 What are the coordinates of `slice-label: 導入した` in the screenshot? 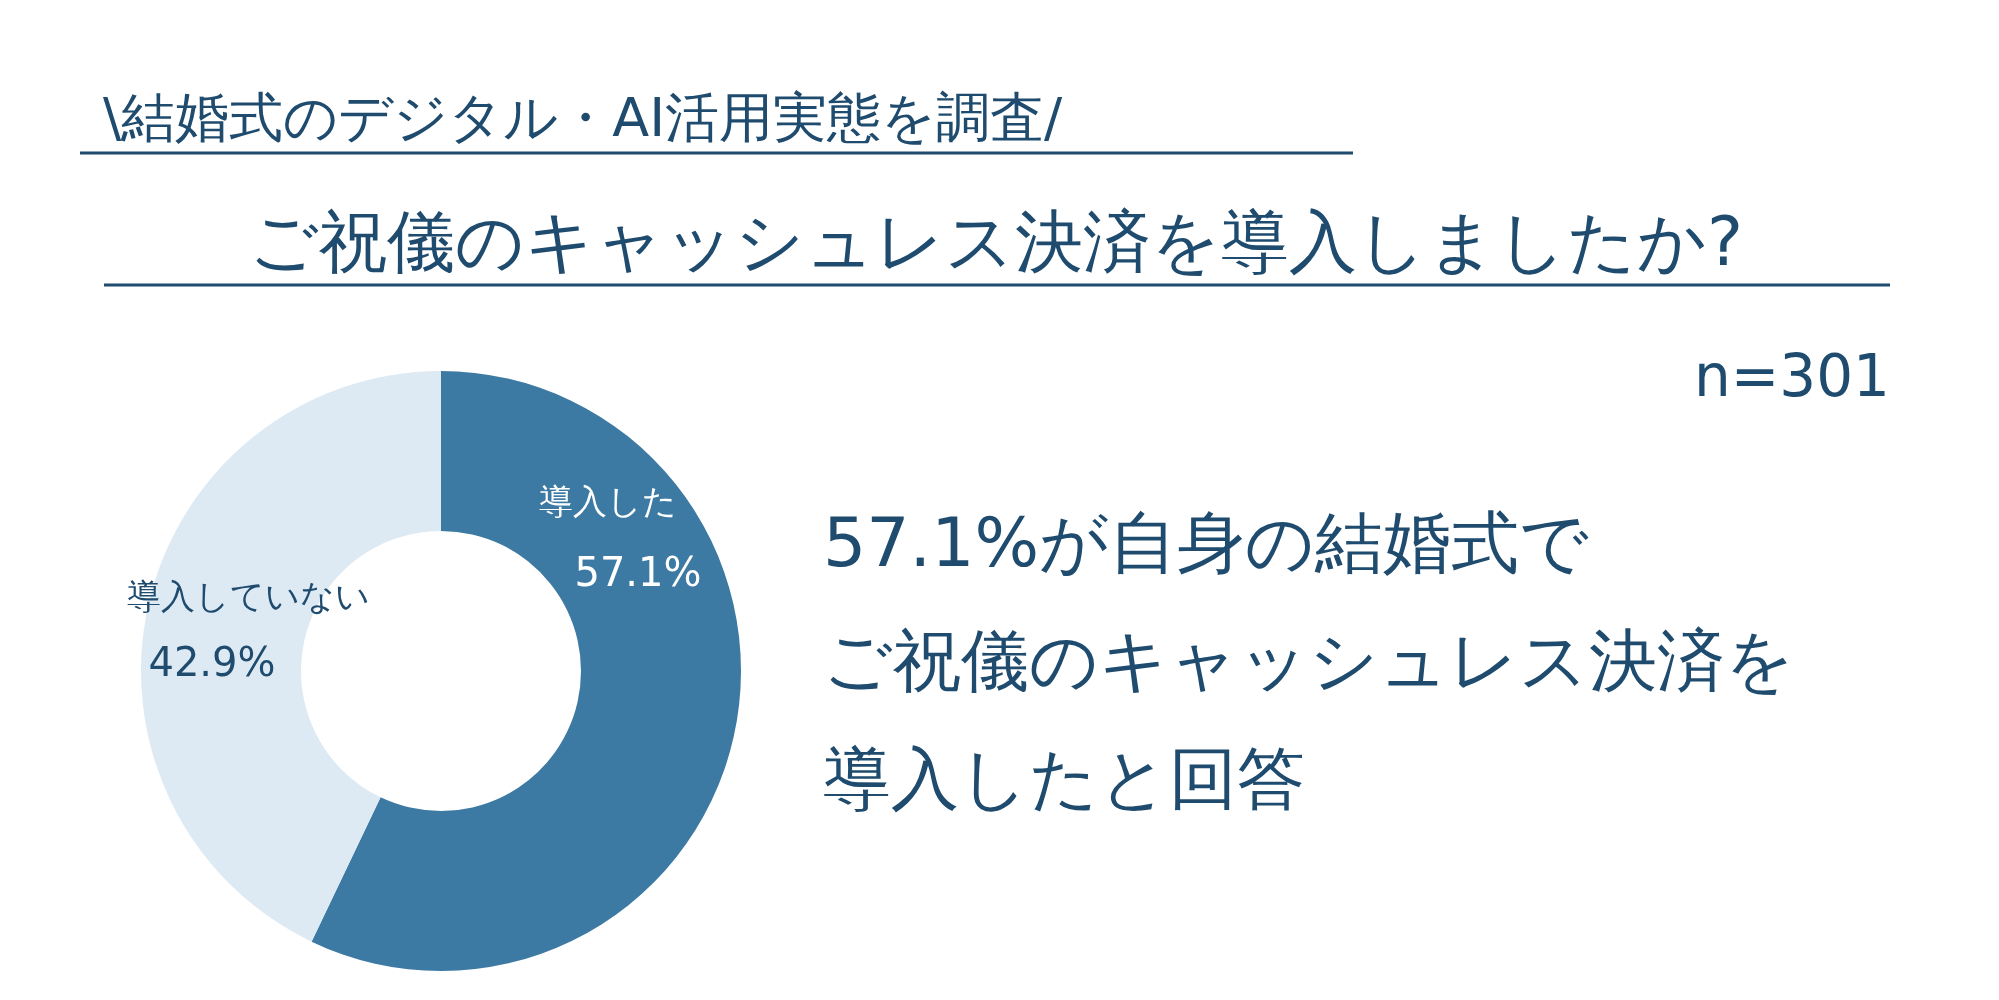 It's located at (608, 501).